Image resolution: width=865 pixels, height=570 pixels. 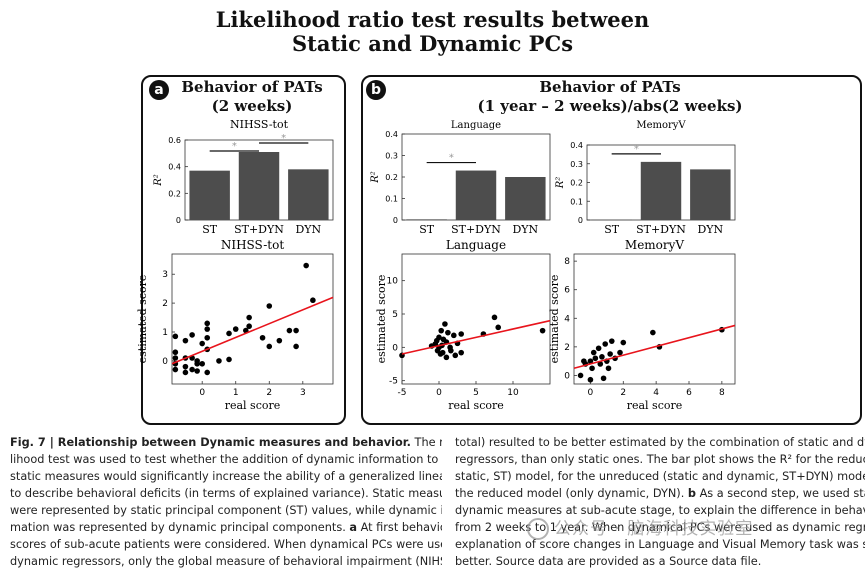 What do you see at coordinates (376, 90) in the screenshot?
I see `panel-b-badge: b` at bounding box center [376, 90].